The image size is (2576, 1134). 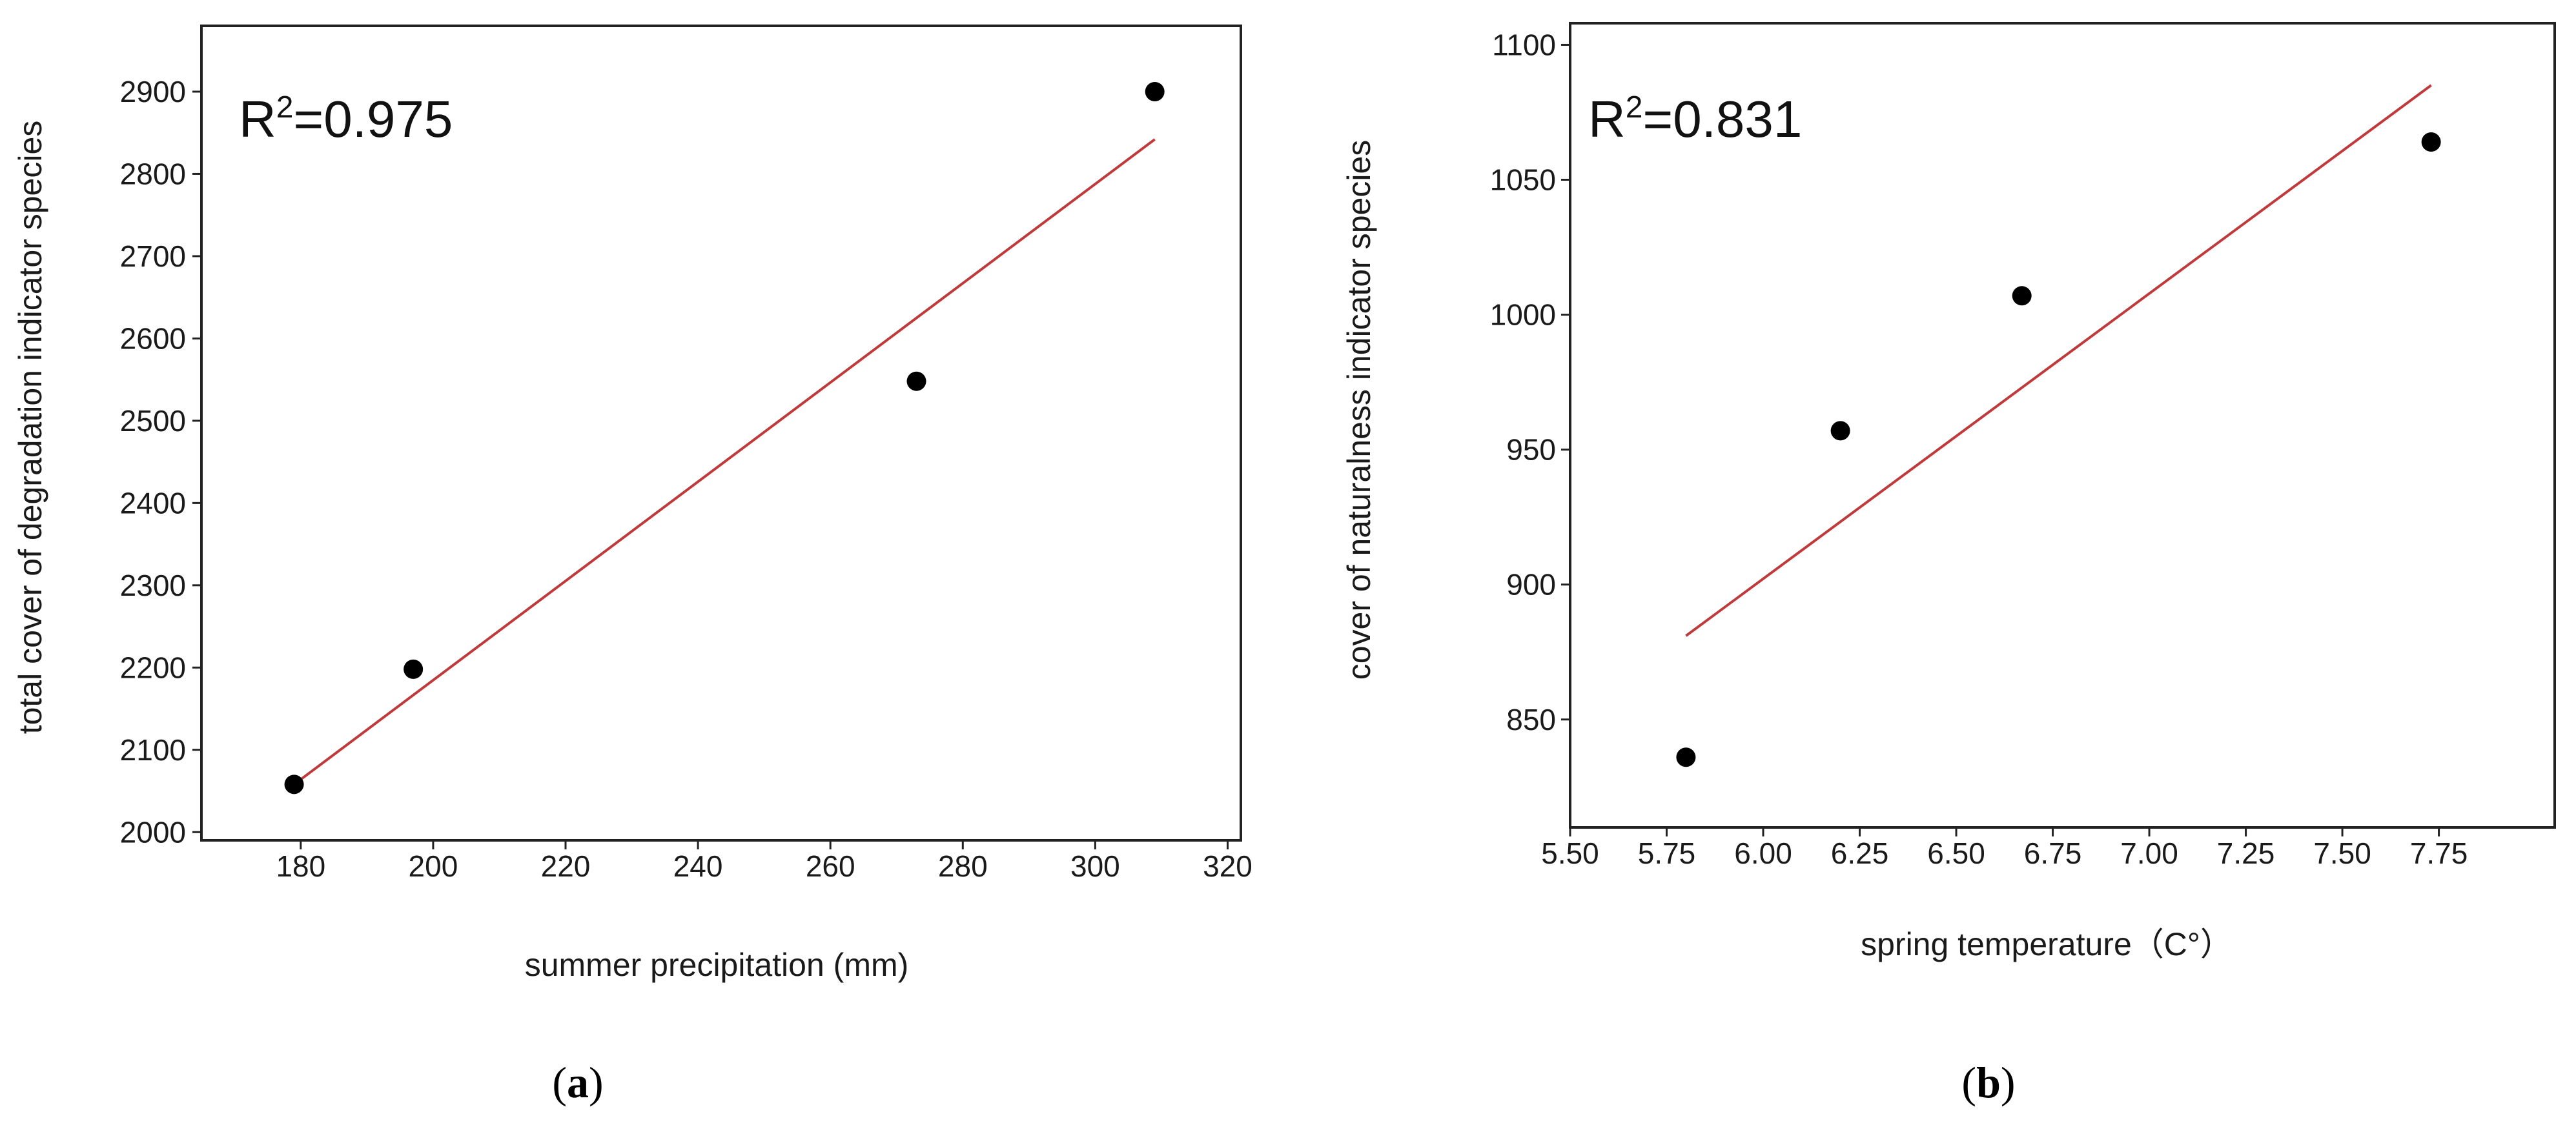 I want to click on y-tick-label: 950, so click(x=1531, y=450).